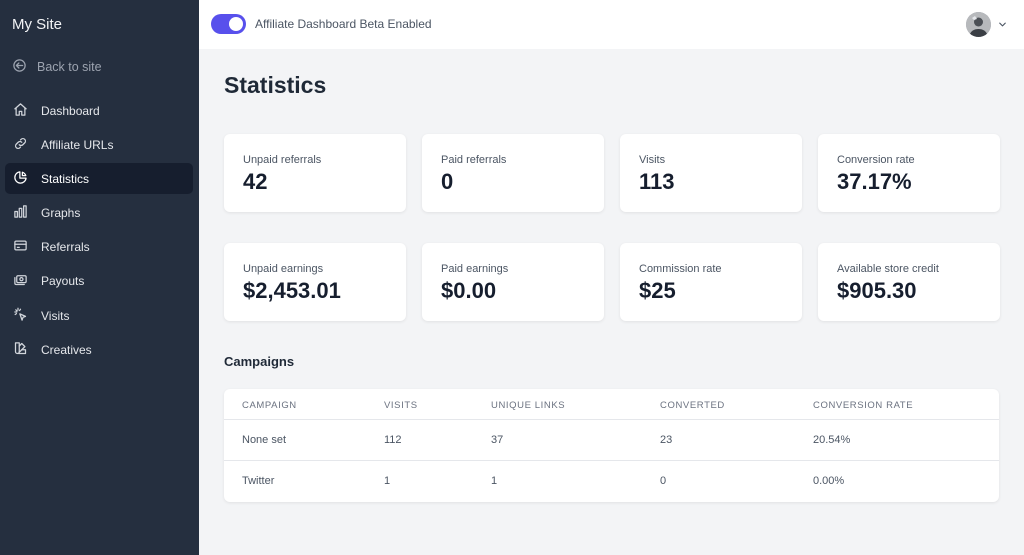 The width and height of the screenshot is (1024, 555). What do you see at coordinates (874, 181) in the screenshot?
I see `stat-value: 37.17%` at bounding box center [874, 181].